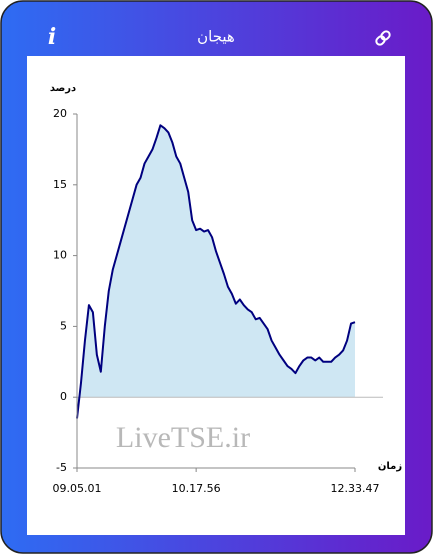 Image resolution: width=433 pixels, height=554 pixels. Describe the element at coordinates (63, 396) in the screenshot. I see `y-tick-label: 0` at that location.